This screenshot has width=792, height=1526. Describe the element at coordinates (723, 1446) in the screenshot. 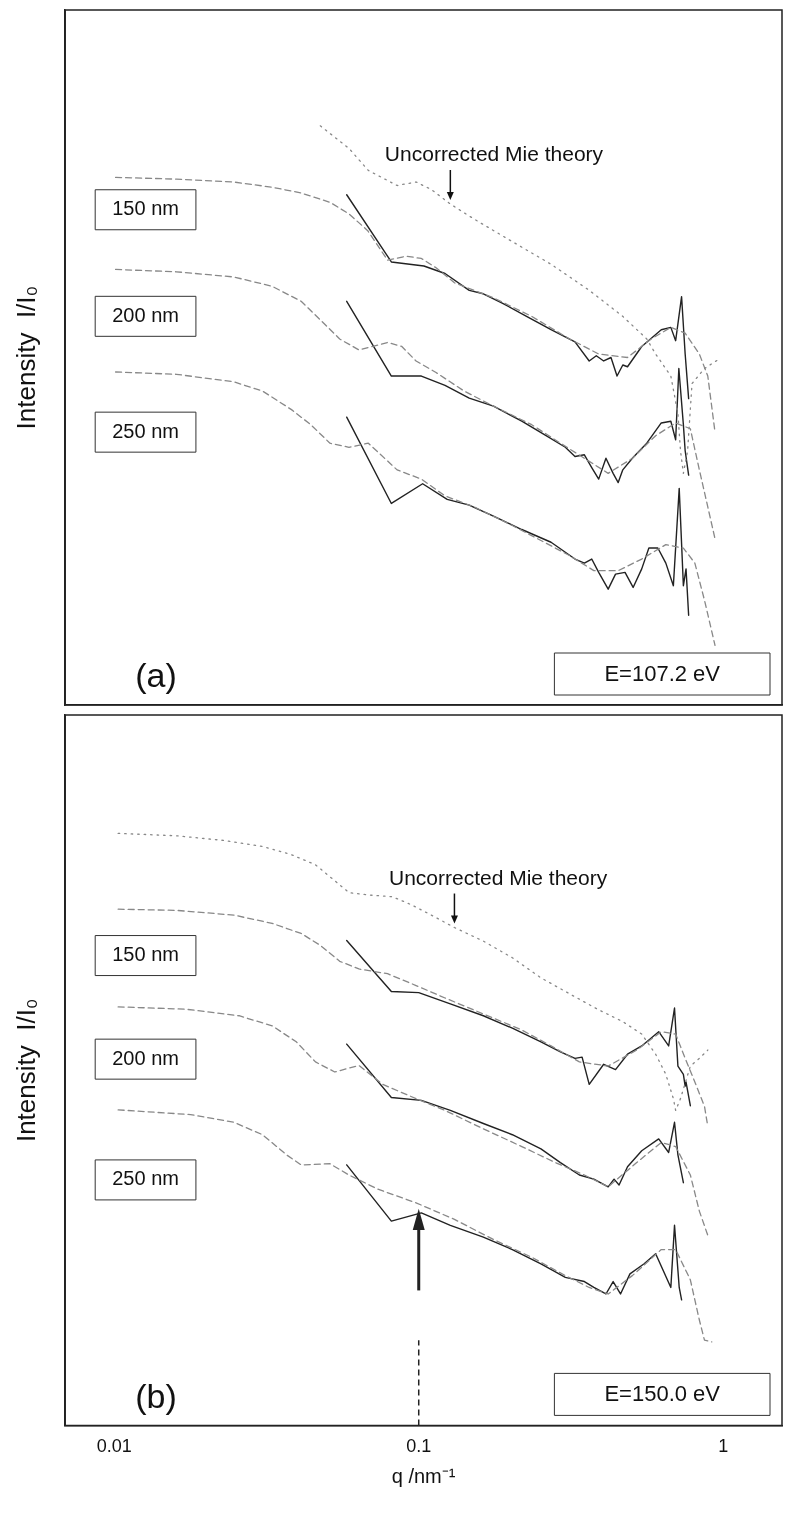

I see `x-tick-label: 1` at that location.